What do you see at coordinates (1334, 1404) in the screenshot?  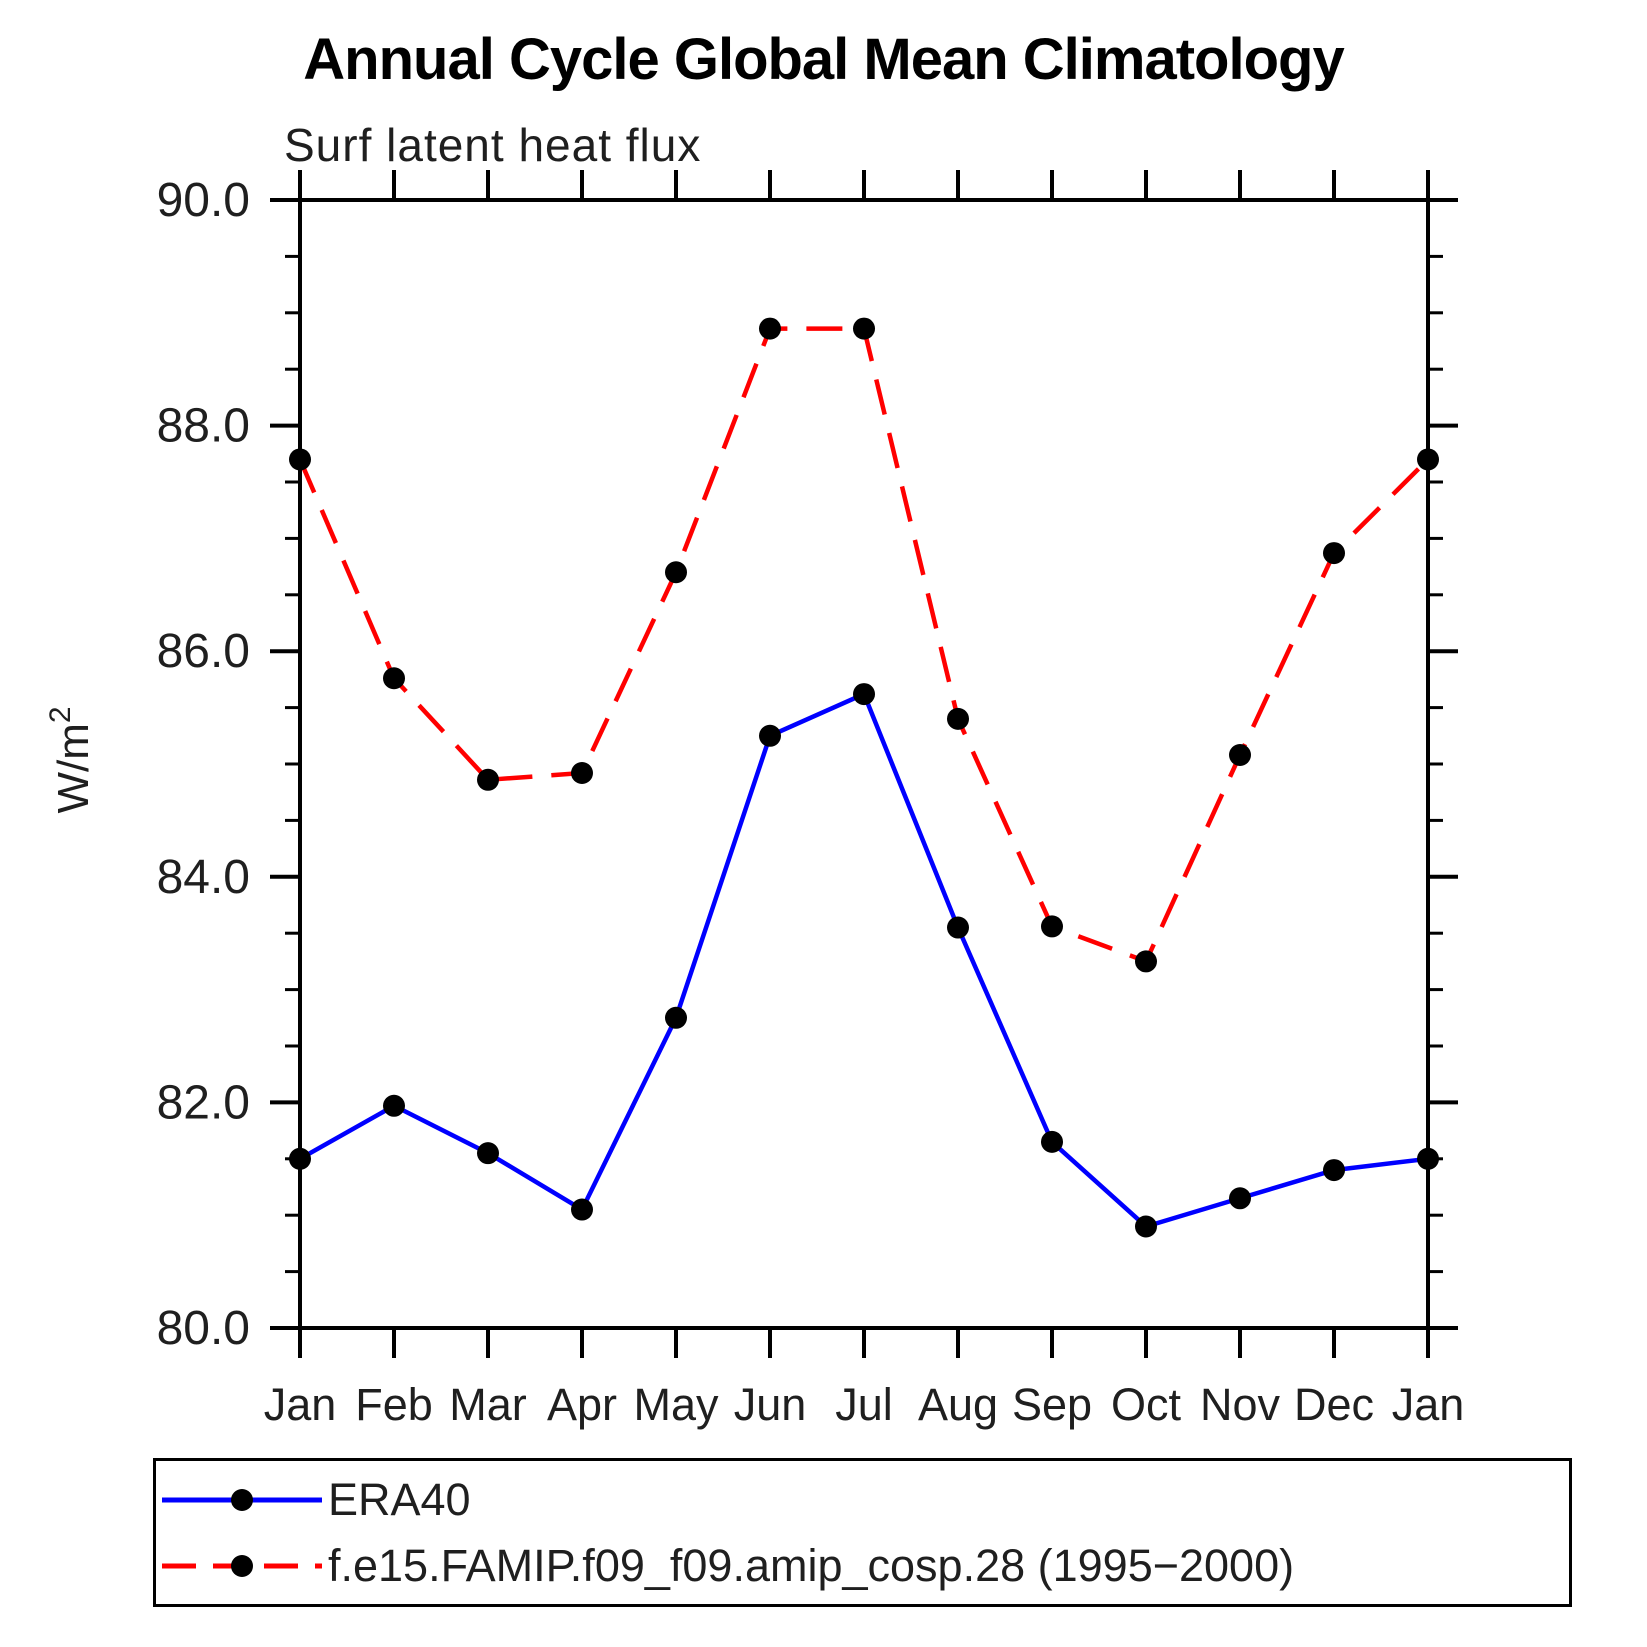 I see `x-tick-label: Dec` at bounding box center [1334, 1404].